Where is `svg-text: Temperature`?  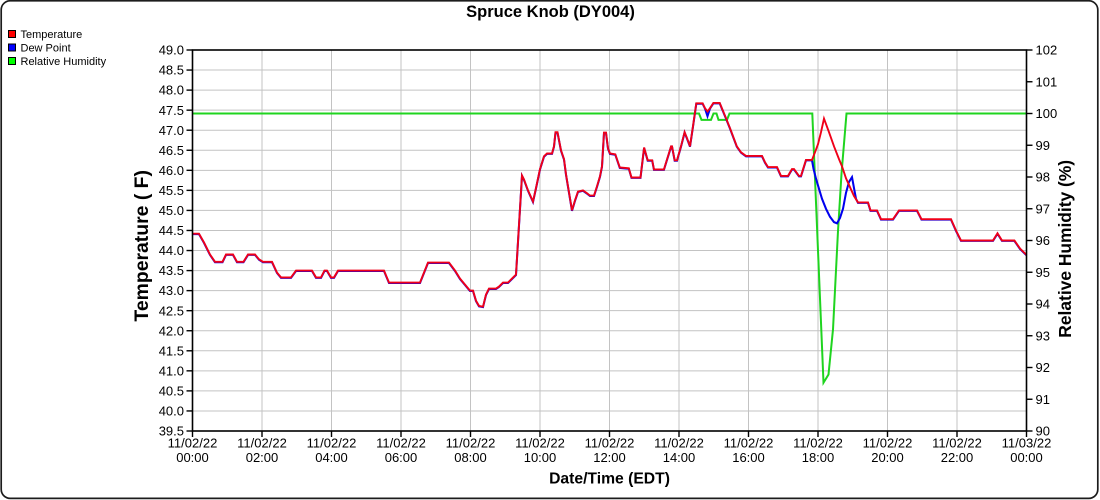 svg-text: Temperature is located at coordinates (52, 35).